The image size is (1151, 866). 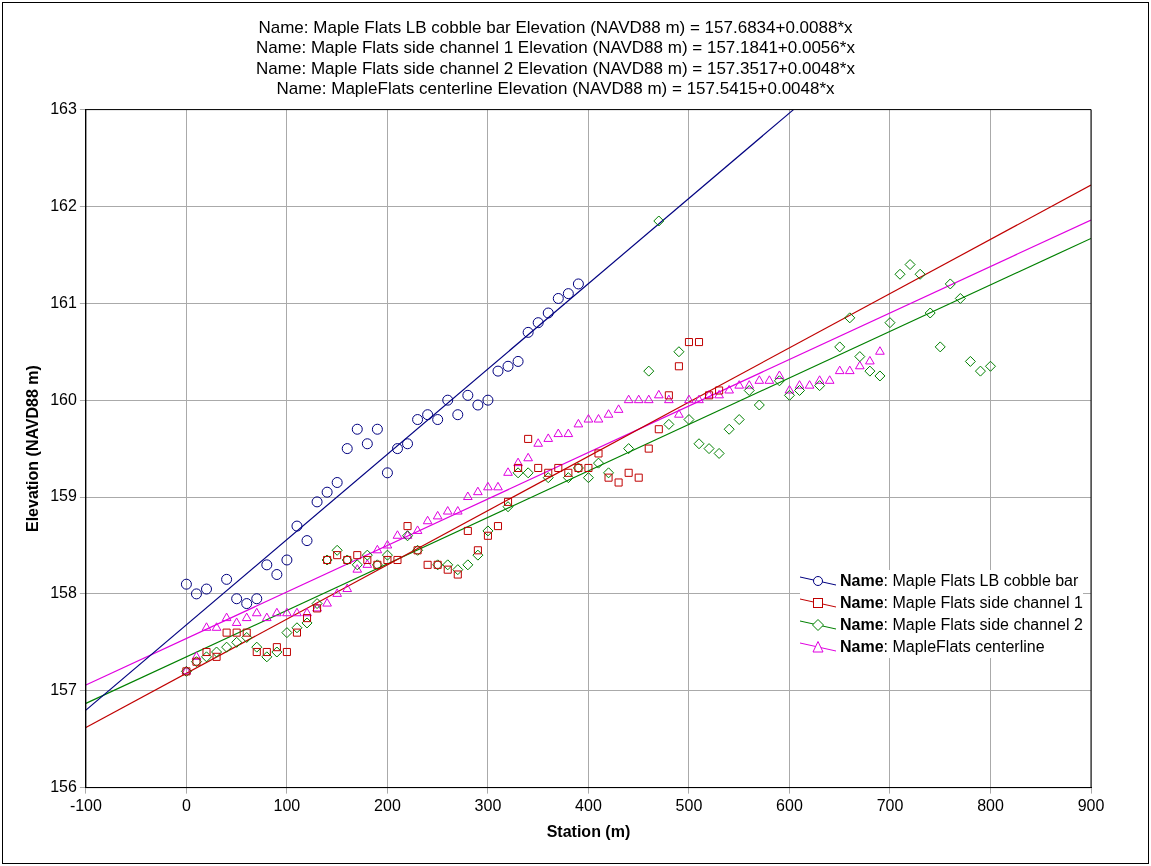 I want to click on x-tick-label: 900, so click(x=1091, y=805).